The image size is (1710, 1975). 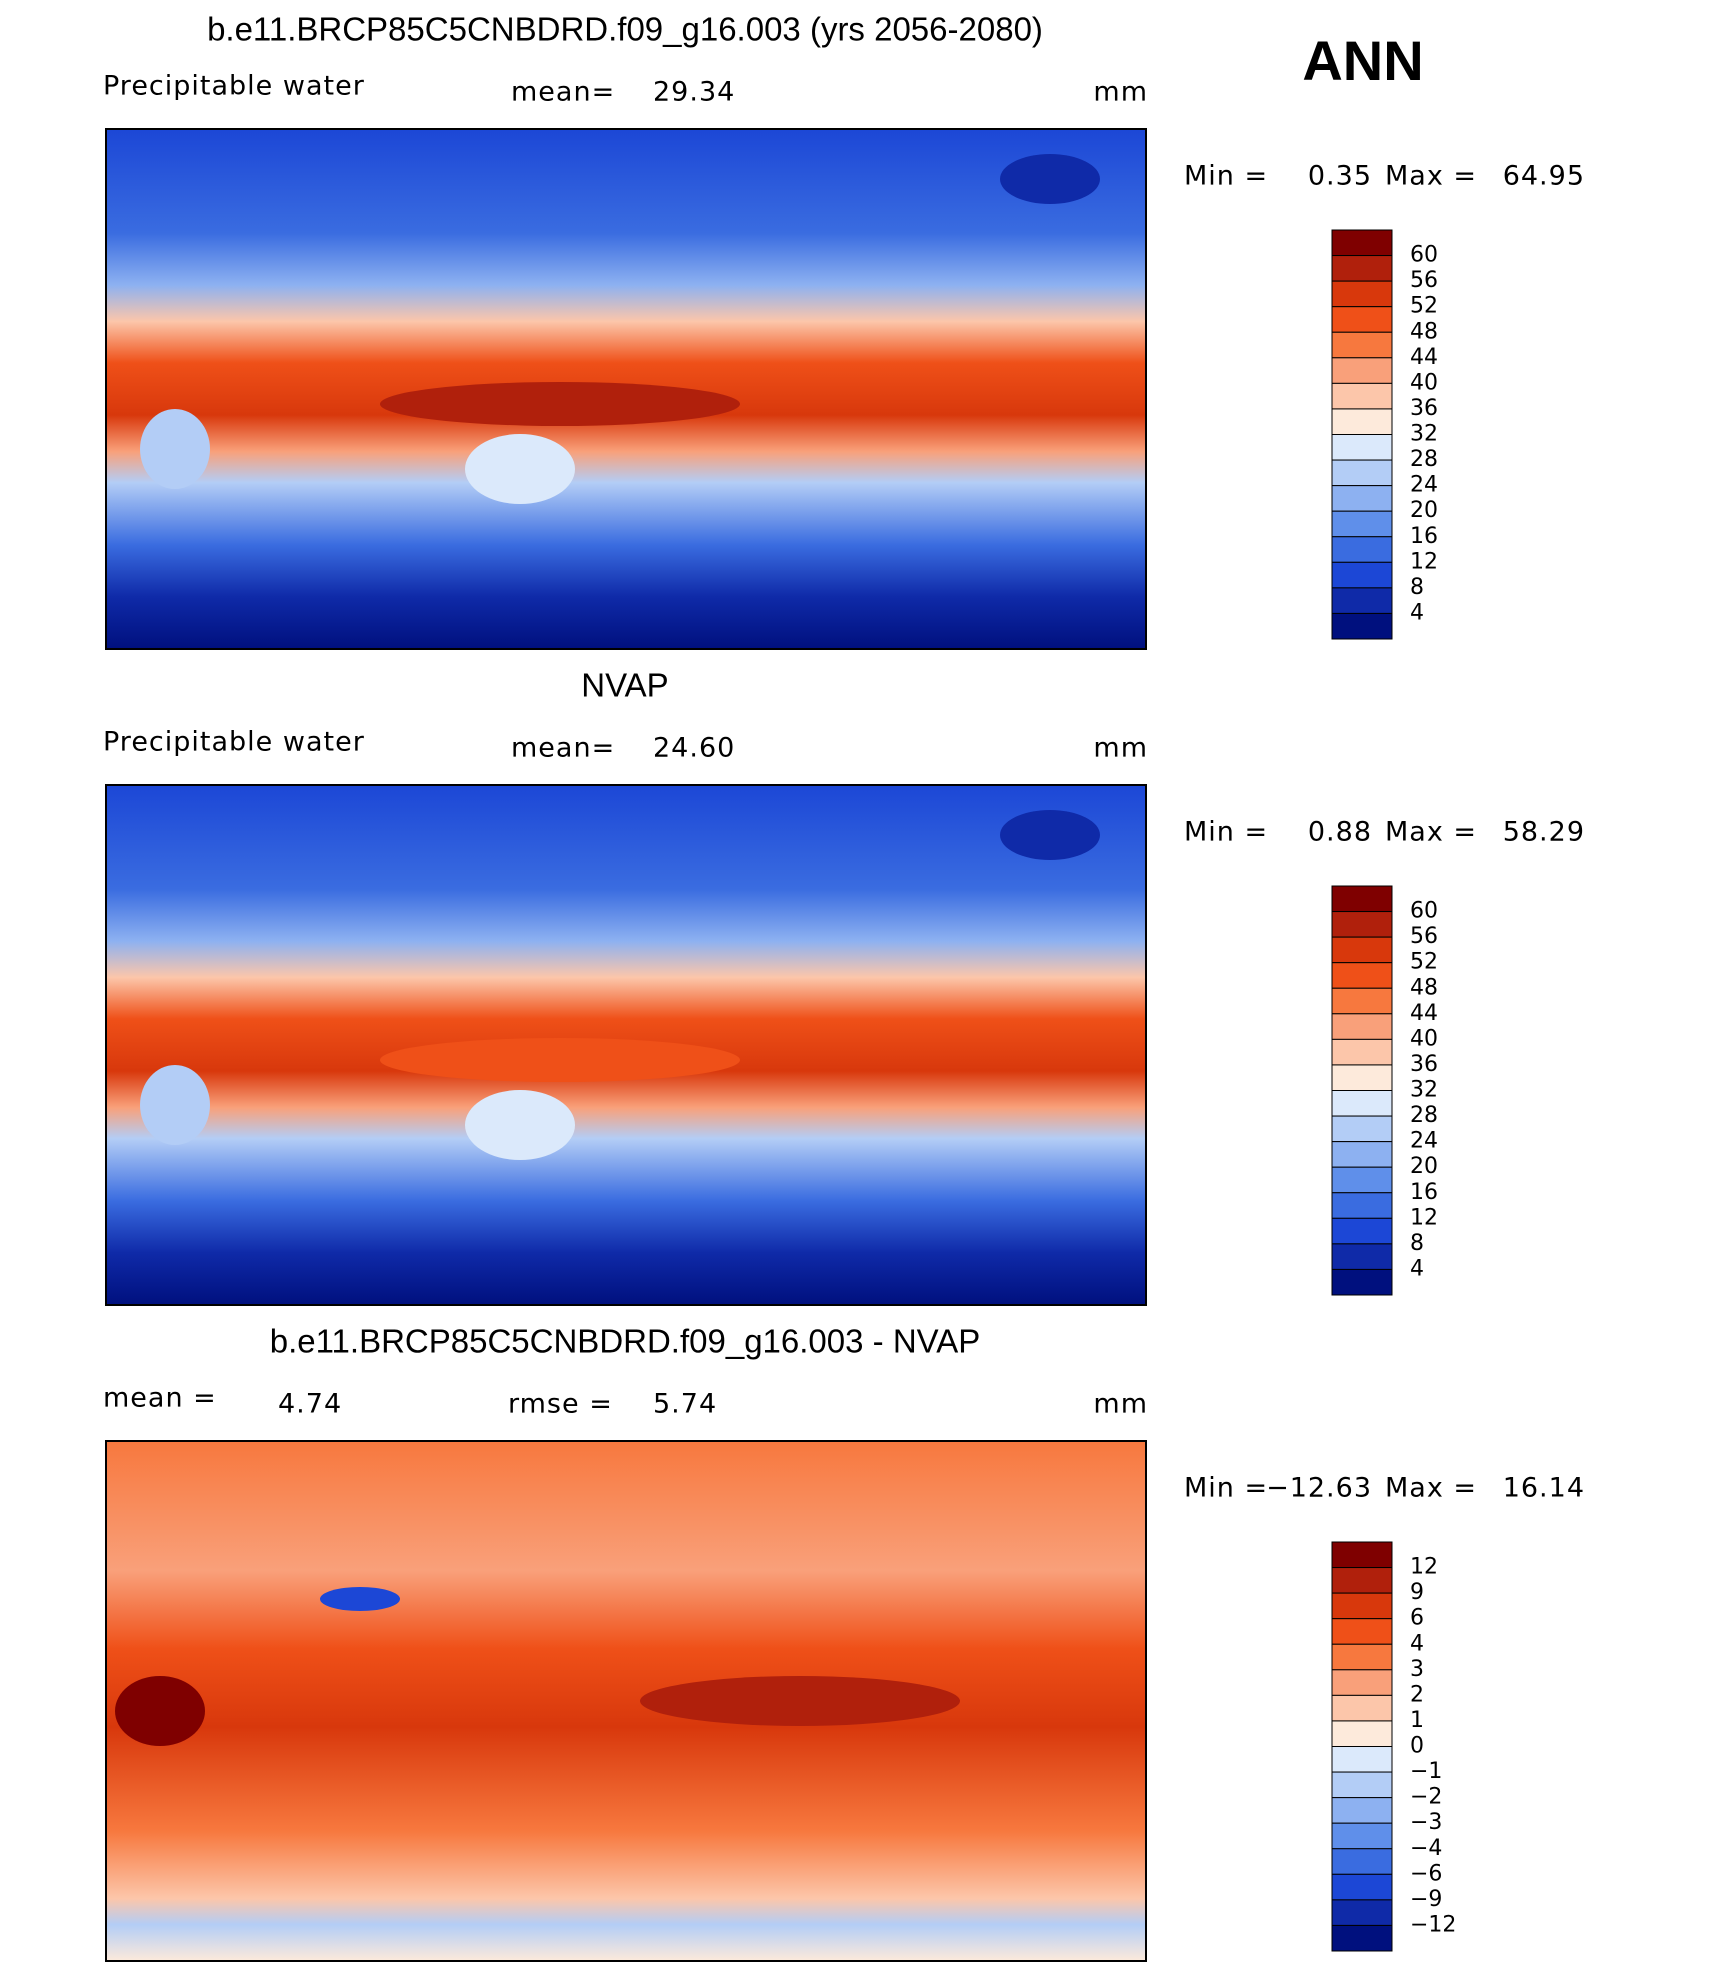 What do you see at coordinates (1424, 1141) in the screenshot?
I see `colorbar-label: 24` at bounding box center [1424, 1141].